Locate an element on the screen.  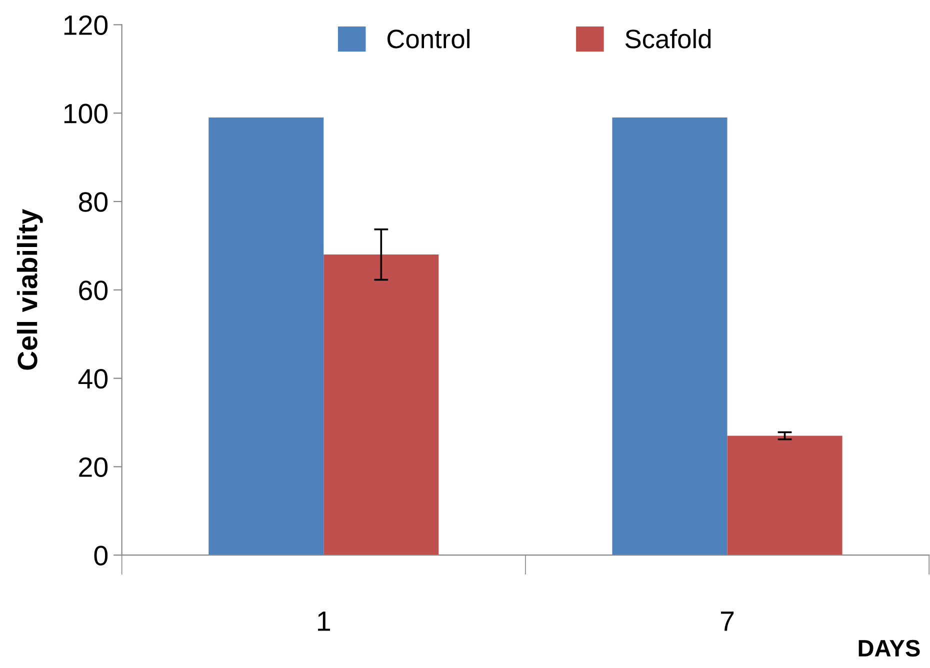
legend-label: Scafold is located at coordinates (668, 38).